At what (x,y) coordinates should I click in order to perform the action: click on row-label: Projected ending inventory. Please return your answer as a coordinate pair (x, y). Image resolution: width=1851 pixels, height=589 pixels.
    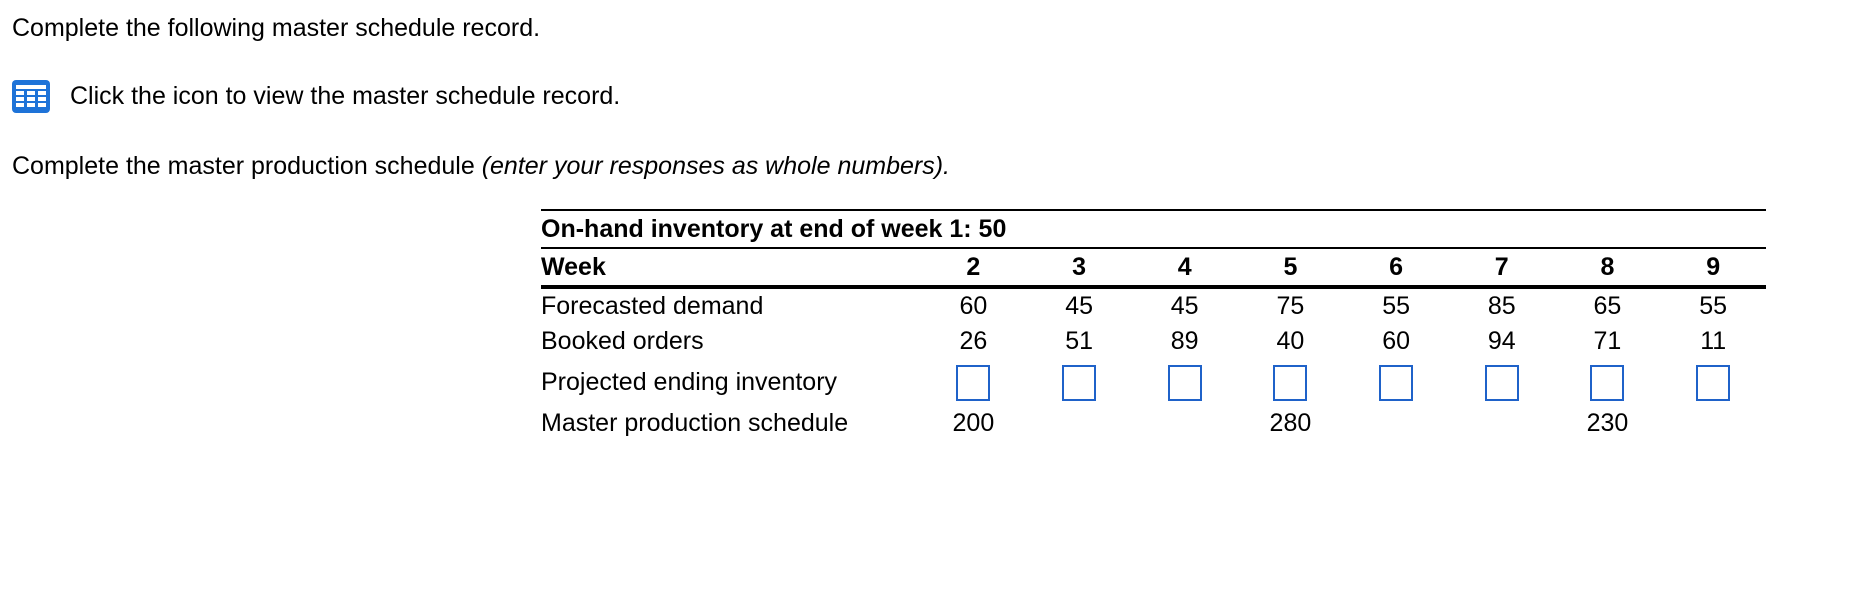
    Looking at the image, I should click on (689, 382).